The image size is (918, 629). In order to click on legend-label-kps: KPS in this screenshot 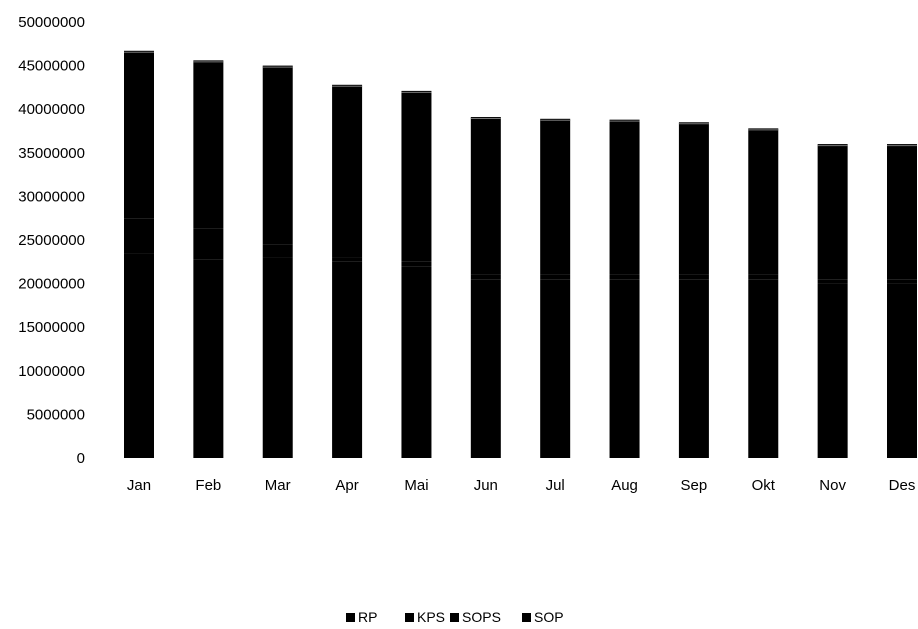, I will do `click(431, 617)`.